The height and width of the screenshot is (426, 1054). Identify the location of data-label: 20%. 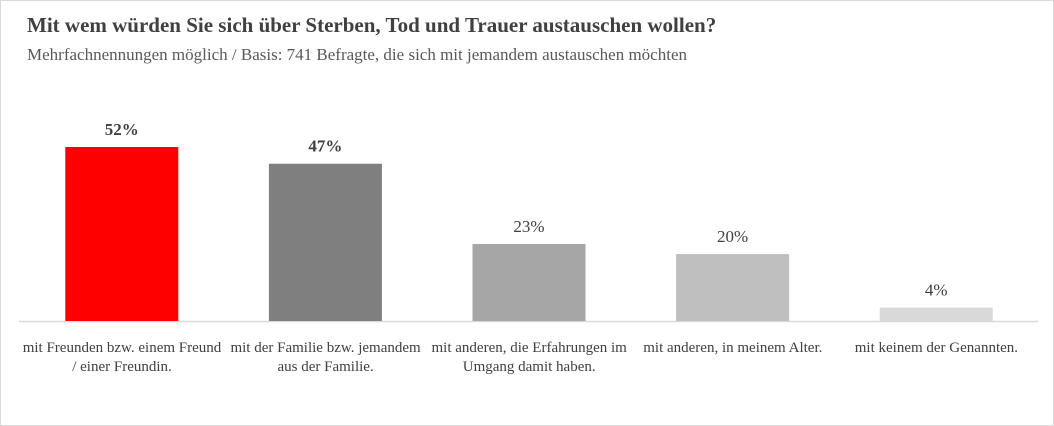
(732, 236).